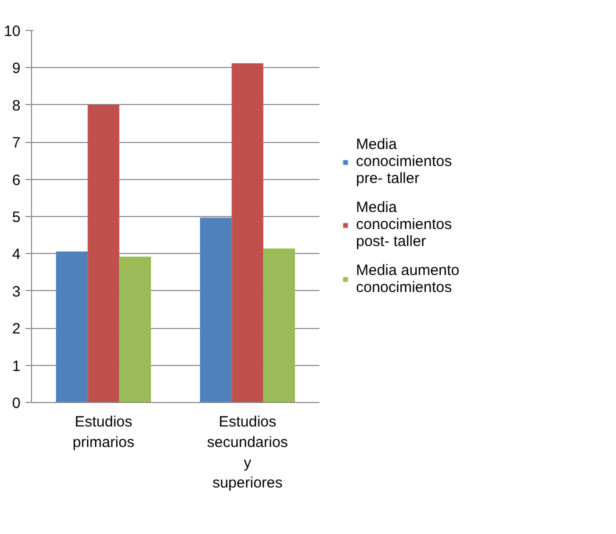 This screenshot has height=534, width=616. Describe the element at coordinates (16, 403) in the screenshot. I see `y-tick-label: 0` at that location.